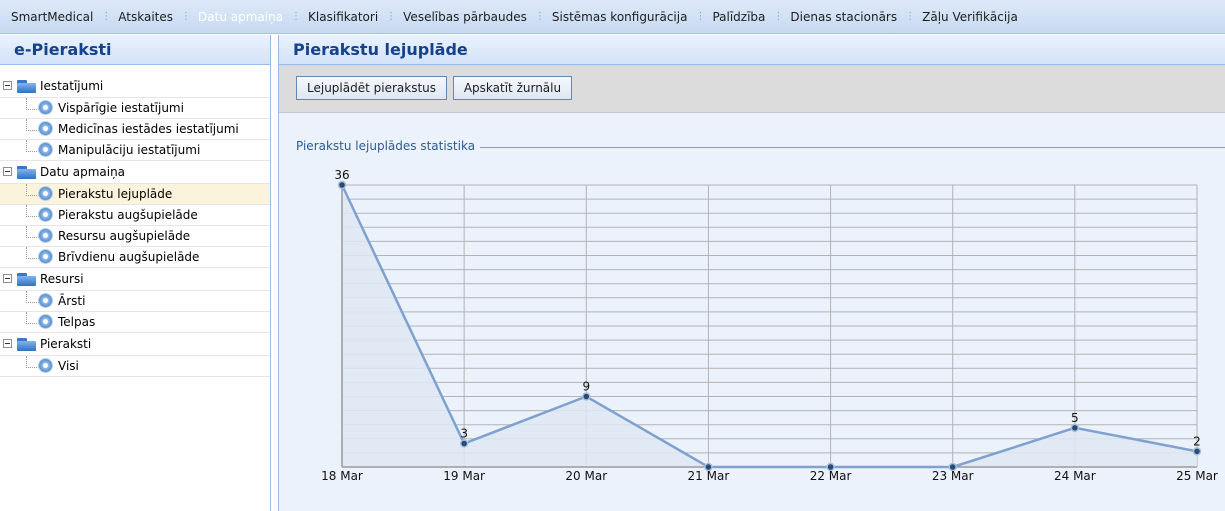  I want to click on data-label: 36, so click(341, 175).